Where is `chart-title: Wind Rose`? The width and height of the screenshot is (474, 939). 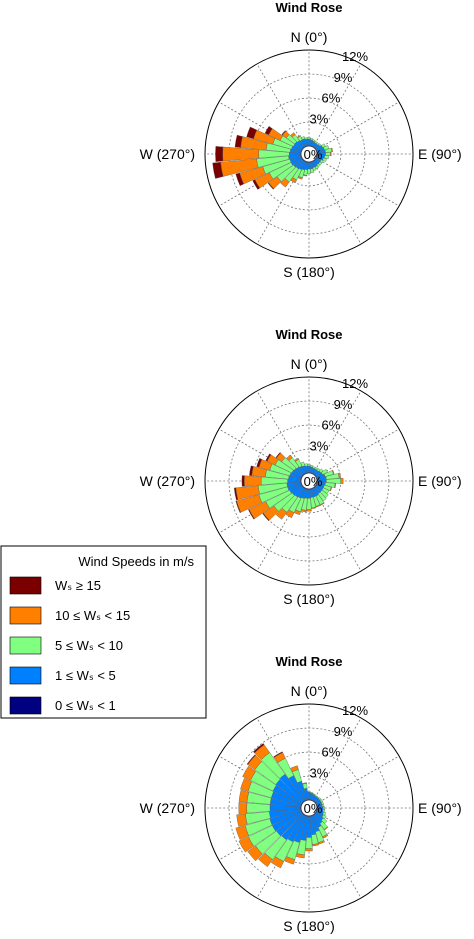
chart-title: Wind Rose is located at coordinates (308, 7).